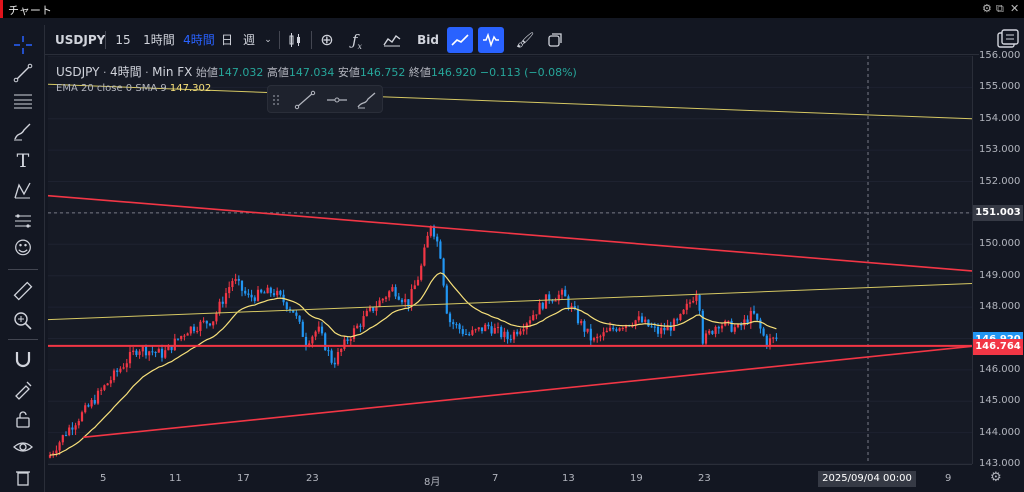 The width and height of the screenshot is (1024, 492). I want to click on brush-icon, so click(23, 131).